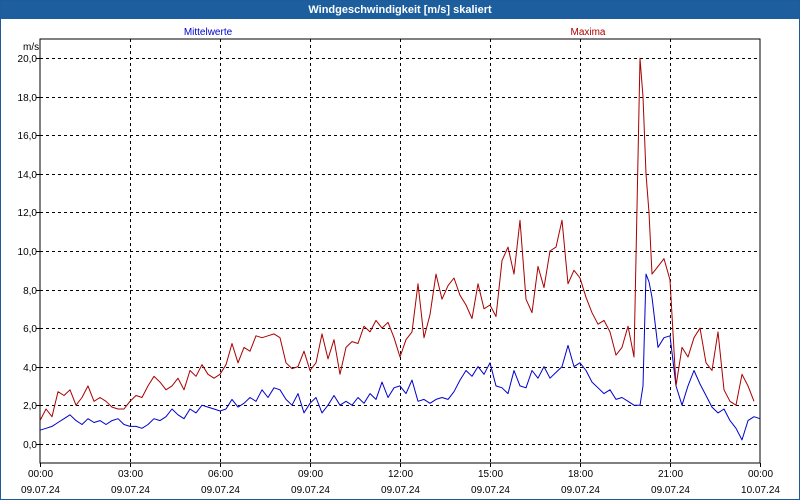 The height and width of the screenshot is (500, 800). What do you see at coordinates (30, 445) in the screenshot?
I see `y-tick-label: 0,0` at bounding box center [30, 445].